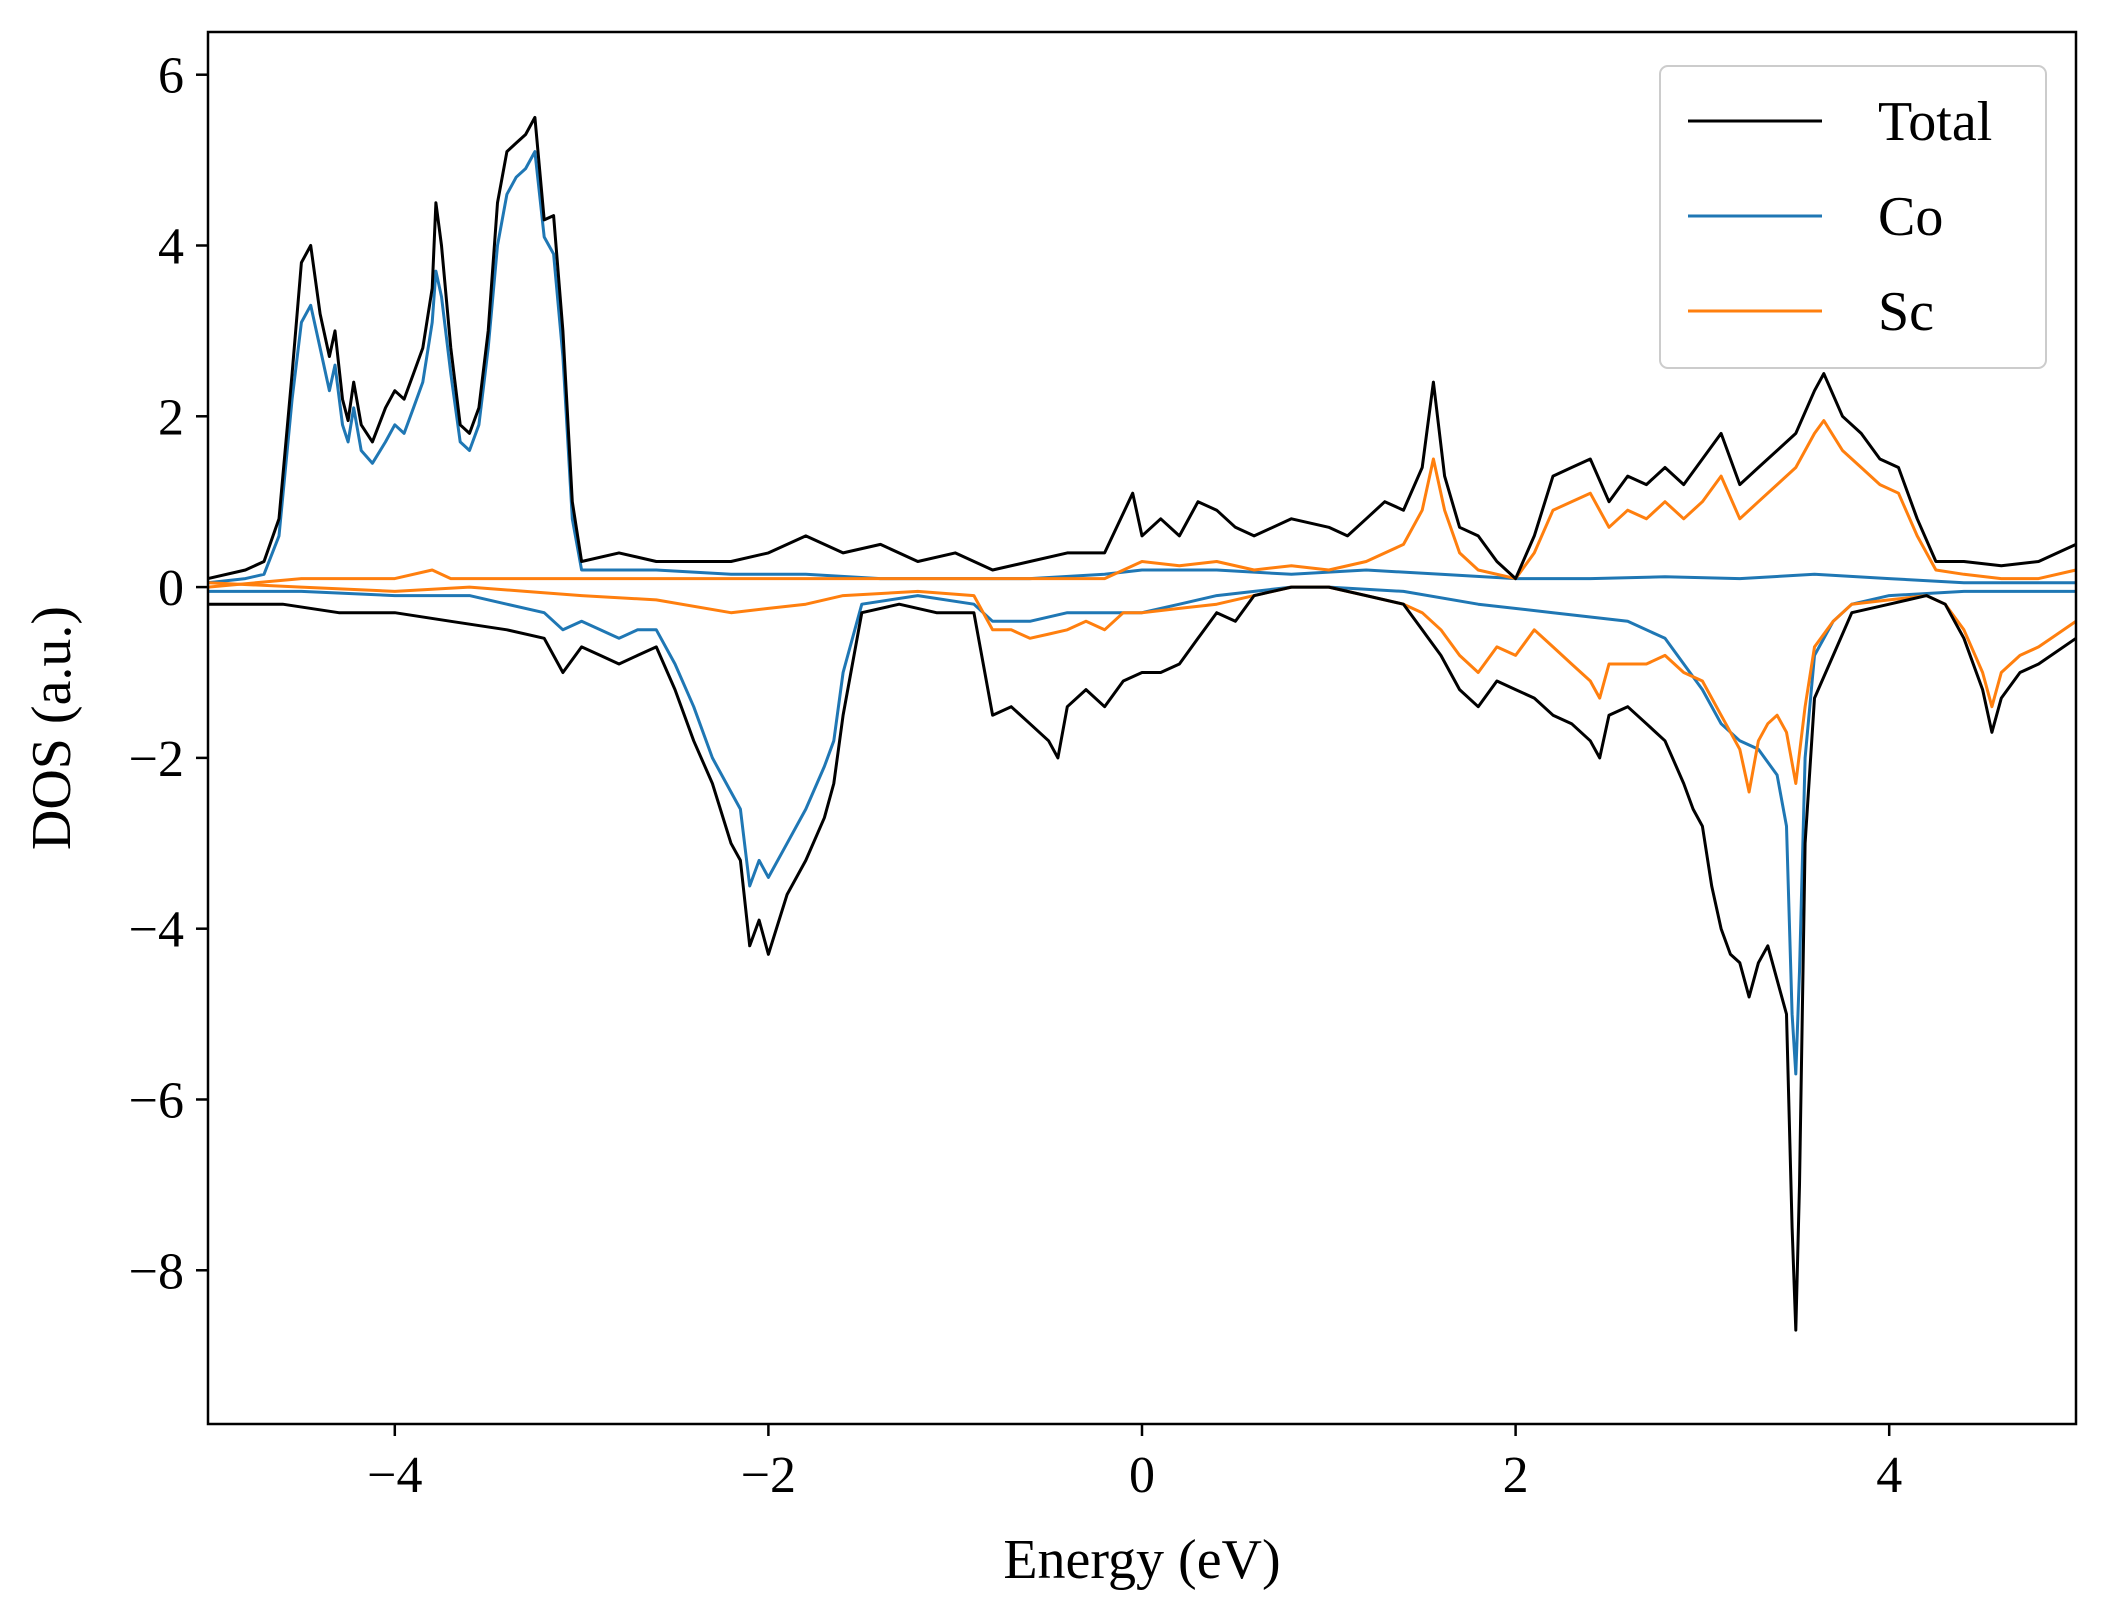 The height and width of the screenshot is (1617, 2101). I want to click on y-tick-label: −6, so click(156, 1100).